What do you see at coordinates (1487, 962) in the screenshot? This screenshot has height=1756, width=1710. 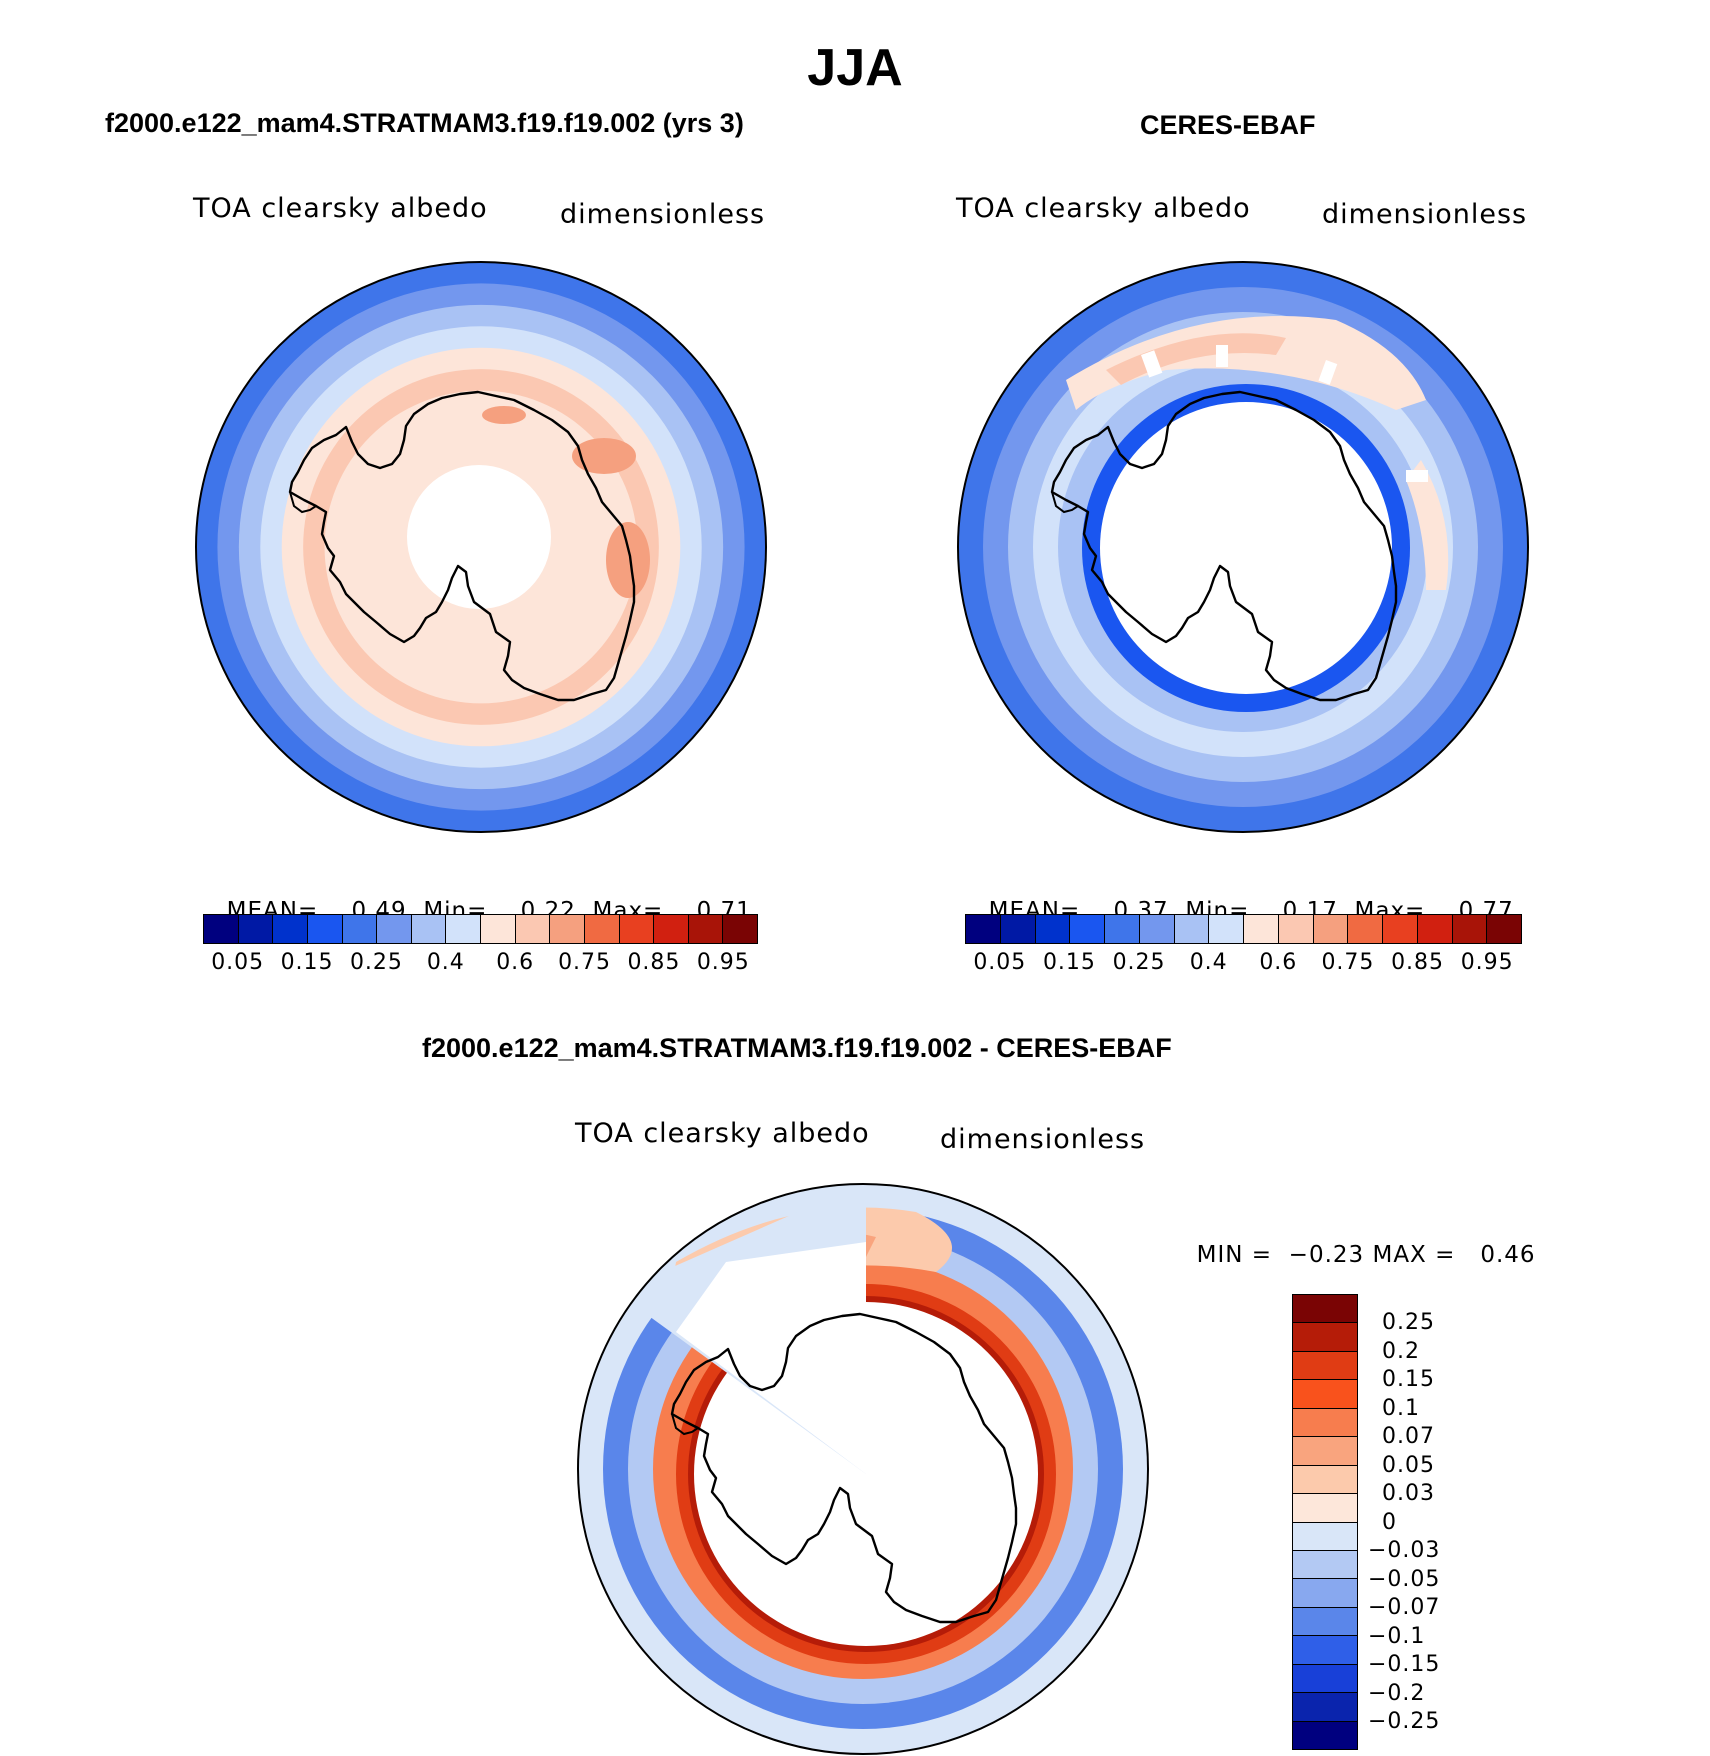 I see `obs-colorbar-tick-label: 0.95` at bounding box center [1487, 962].